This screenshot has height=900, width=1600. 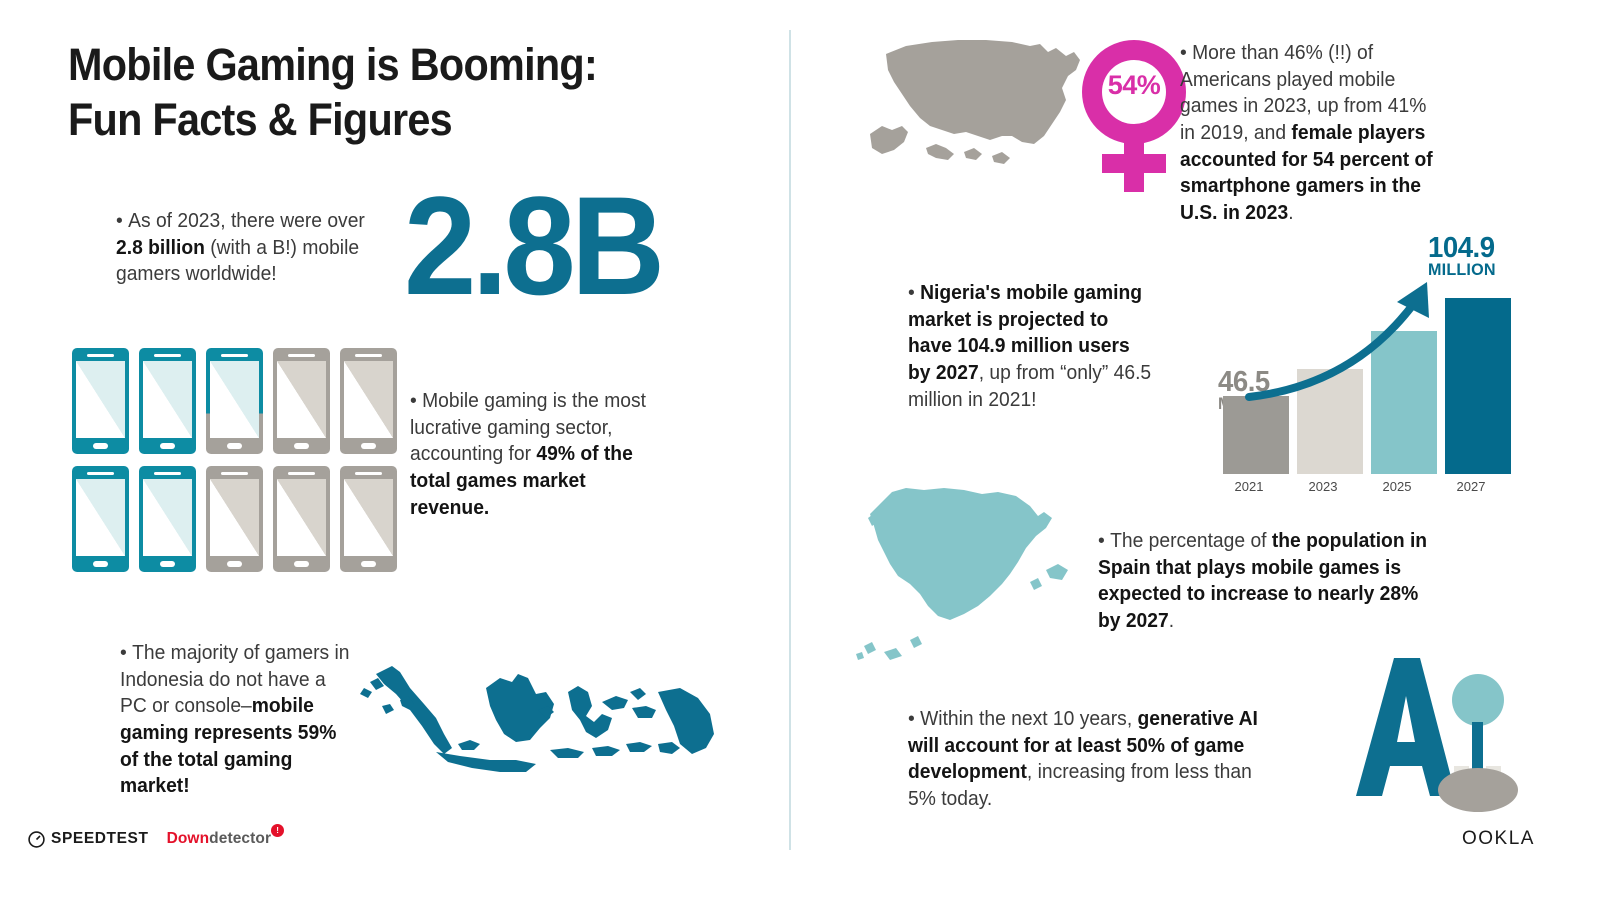 I want to click on female-symbol-badge, so click(x=1134, y=116).